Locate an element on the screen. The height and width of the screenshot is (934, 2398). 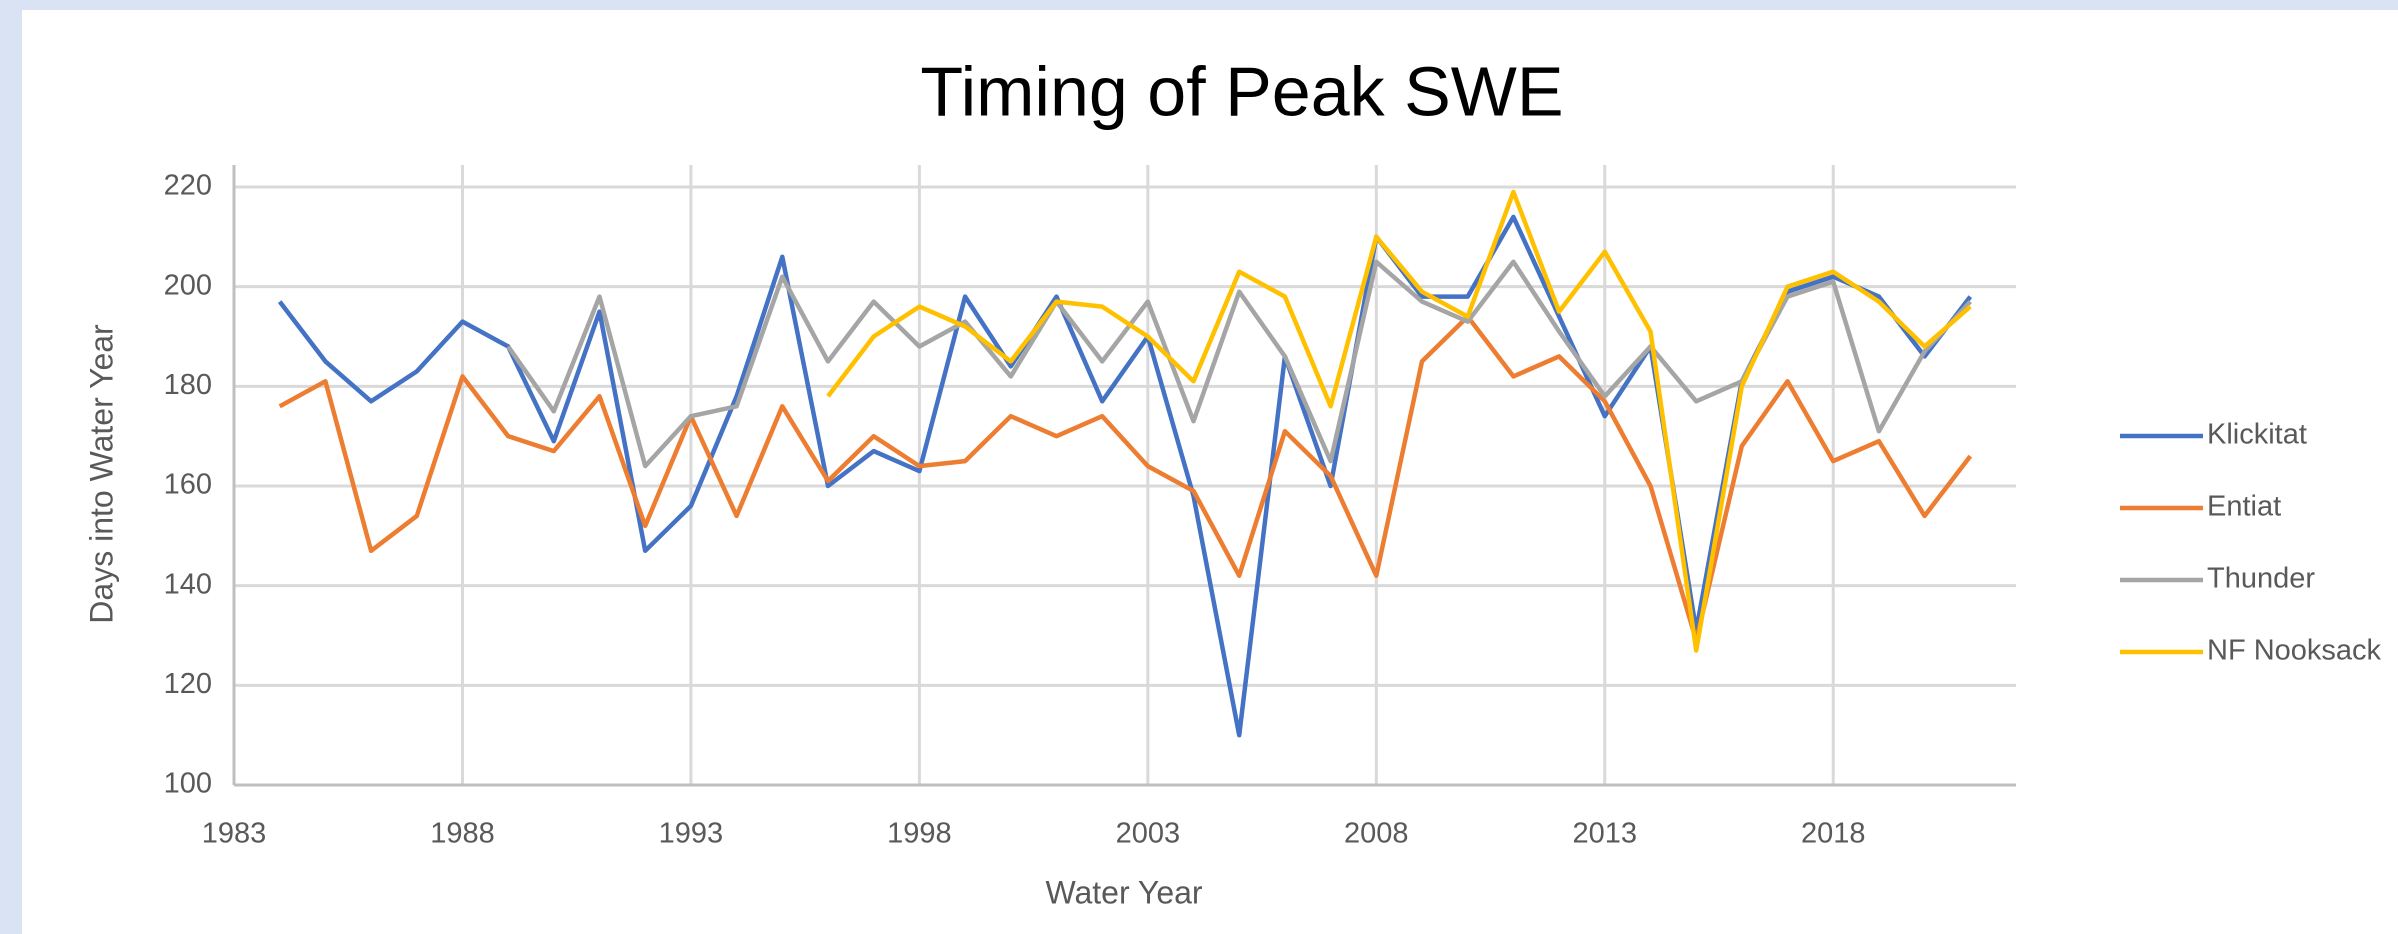
x-tick-label: 1988 is located at coordinates (462, 834).